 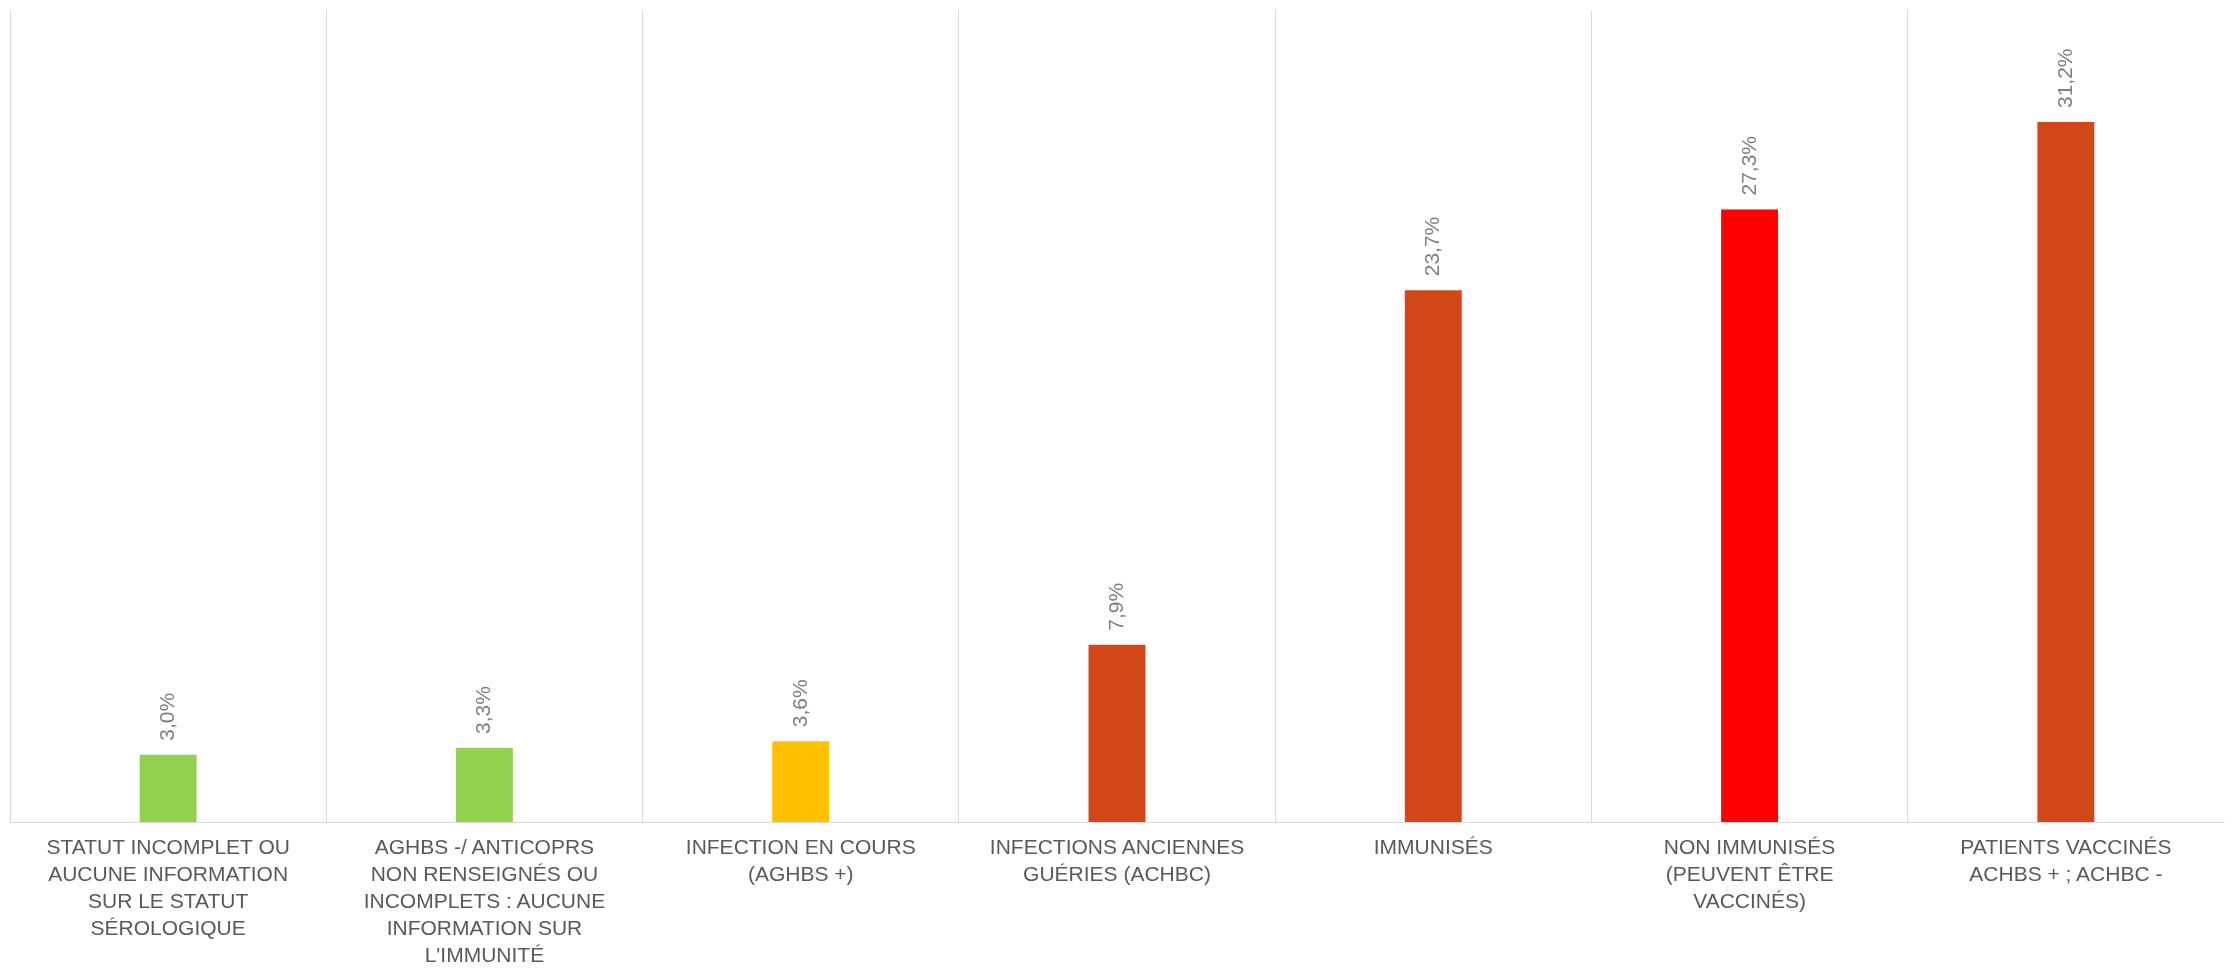 I want to click on data-label: 7,9%, so click(x=1115, y=606).